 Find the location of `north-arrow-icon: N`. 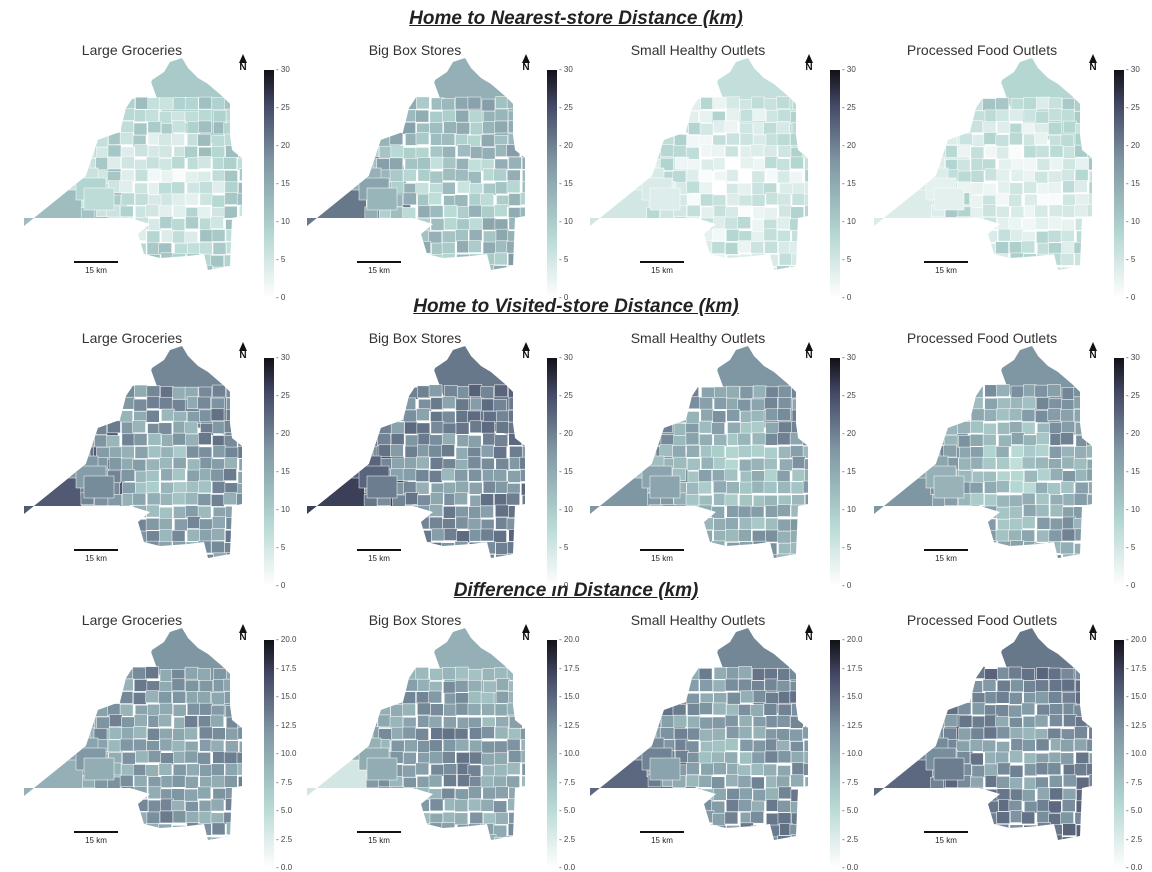

north-arrow-icon: N is located at coordinates (526, 633).